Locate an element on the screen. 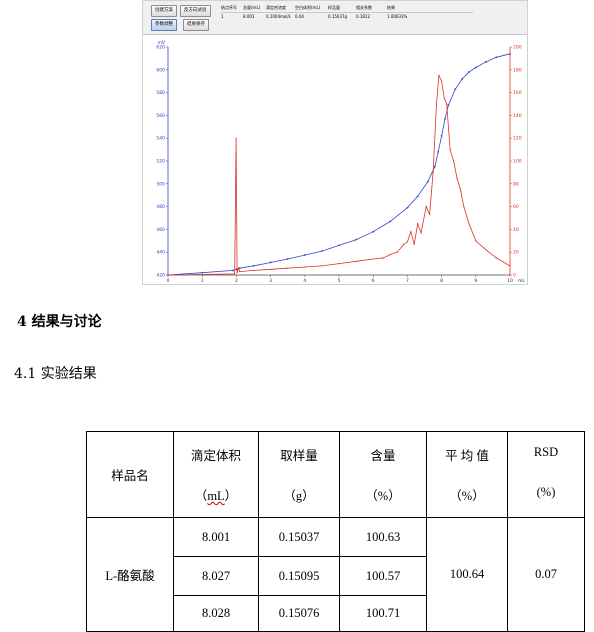  y-tick-label: 620 is located at coordinates (160, 48).